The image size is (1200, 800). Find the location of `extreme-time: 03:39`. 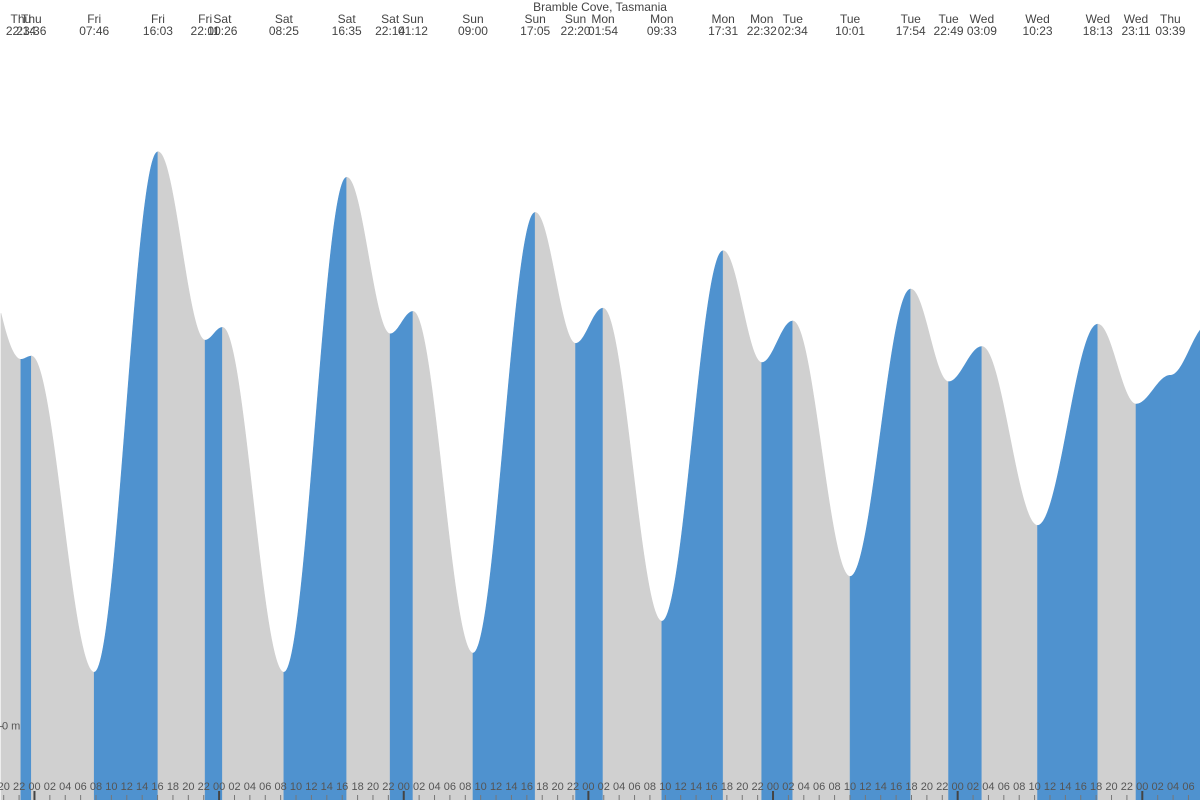

extreme-time: 03:39 is located at coordinates (1170, 31).